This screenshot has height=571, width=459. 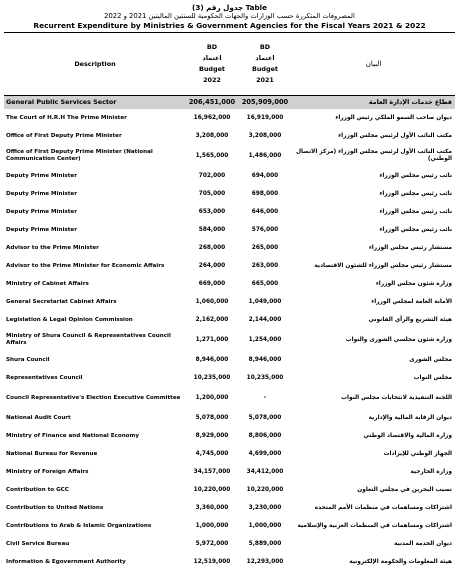 I want to click on row-budget-2021: 5,889,000, so click(x=265, y=543).